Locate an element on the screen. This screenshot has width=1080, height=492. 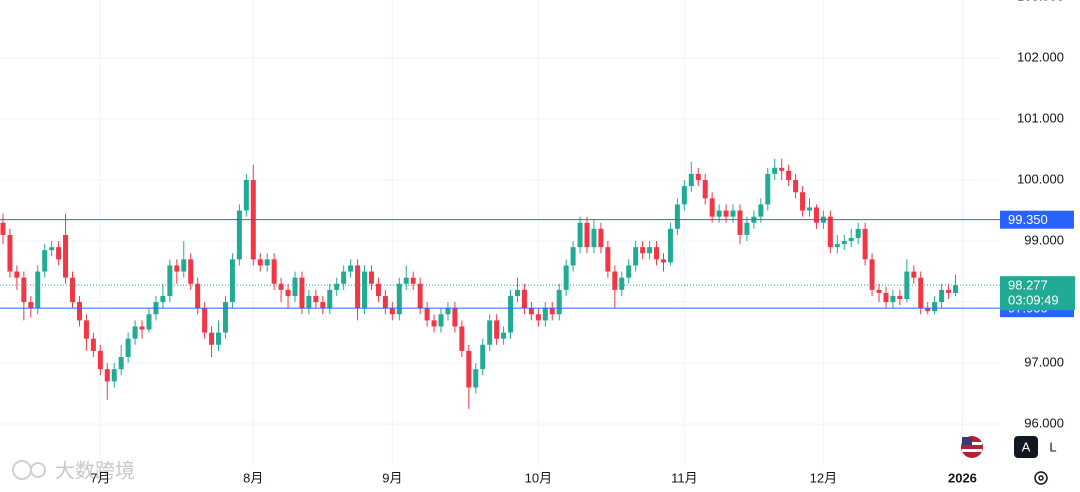
button-a: A is located at coordinates (1026, 446).